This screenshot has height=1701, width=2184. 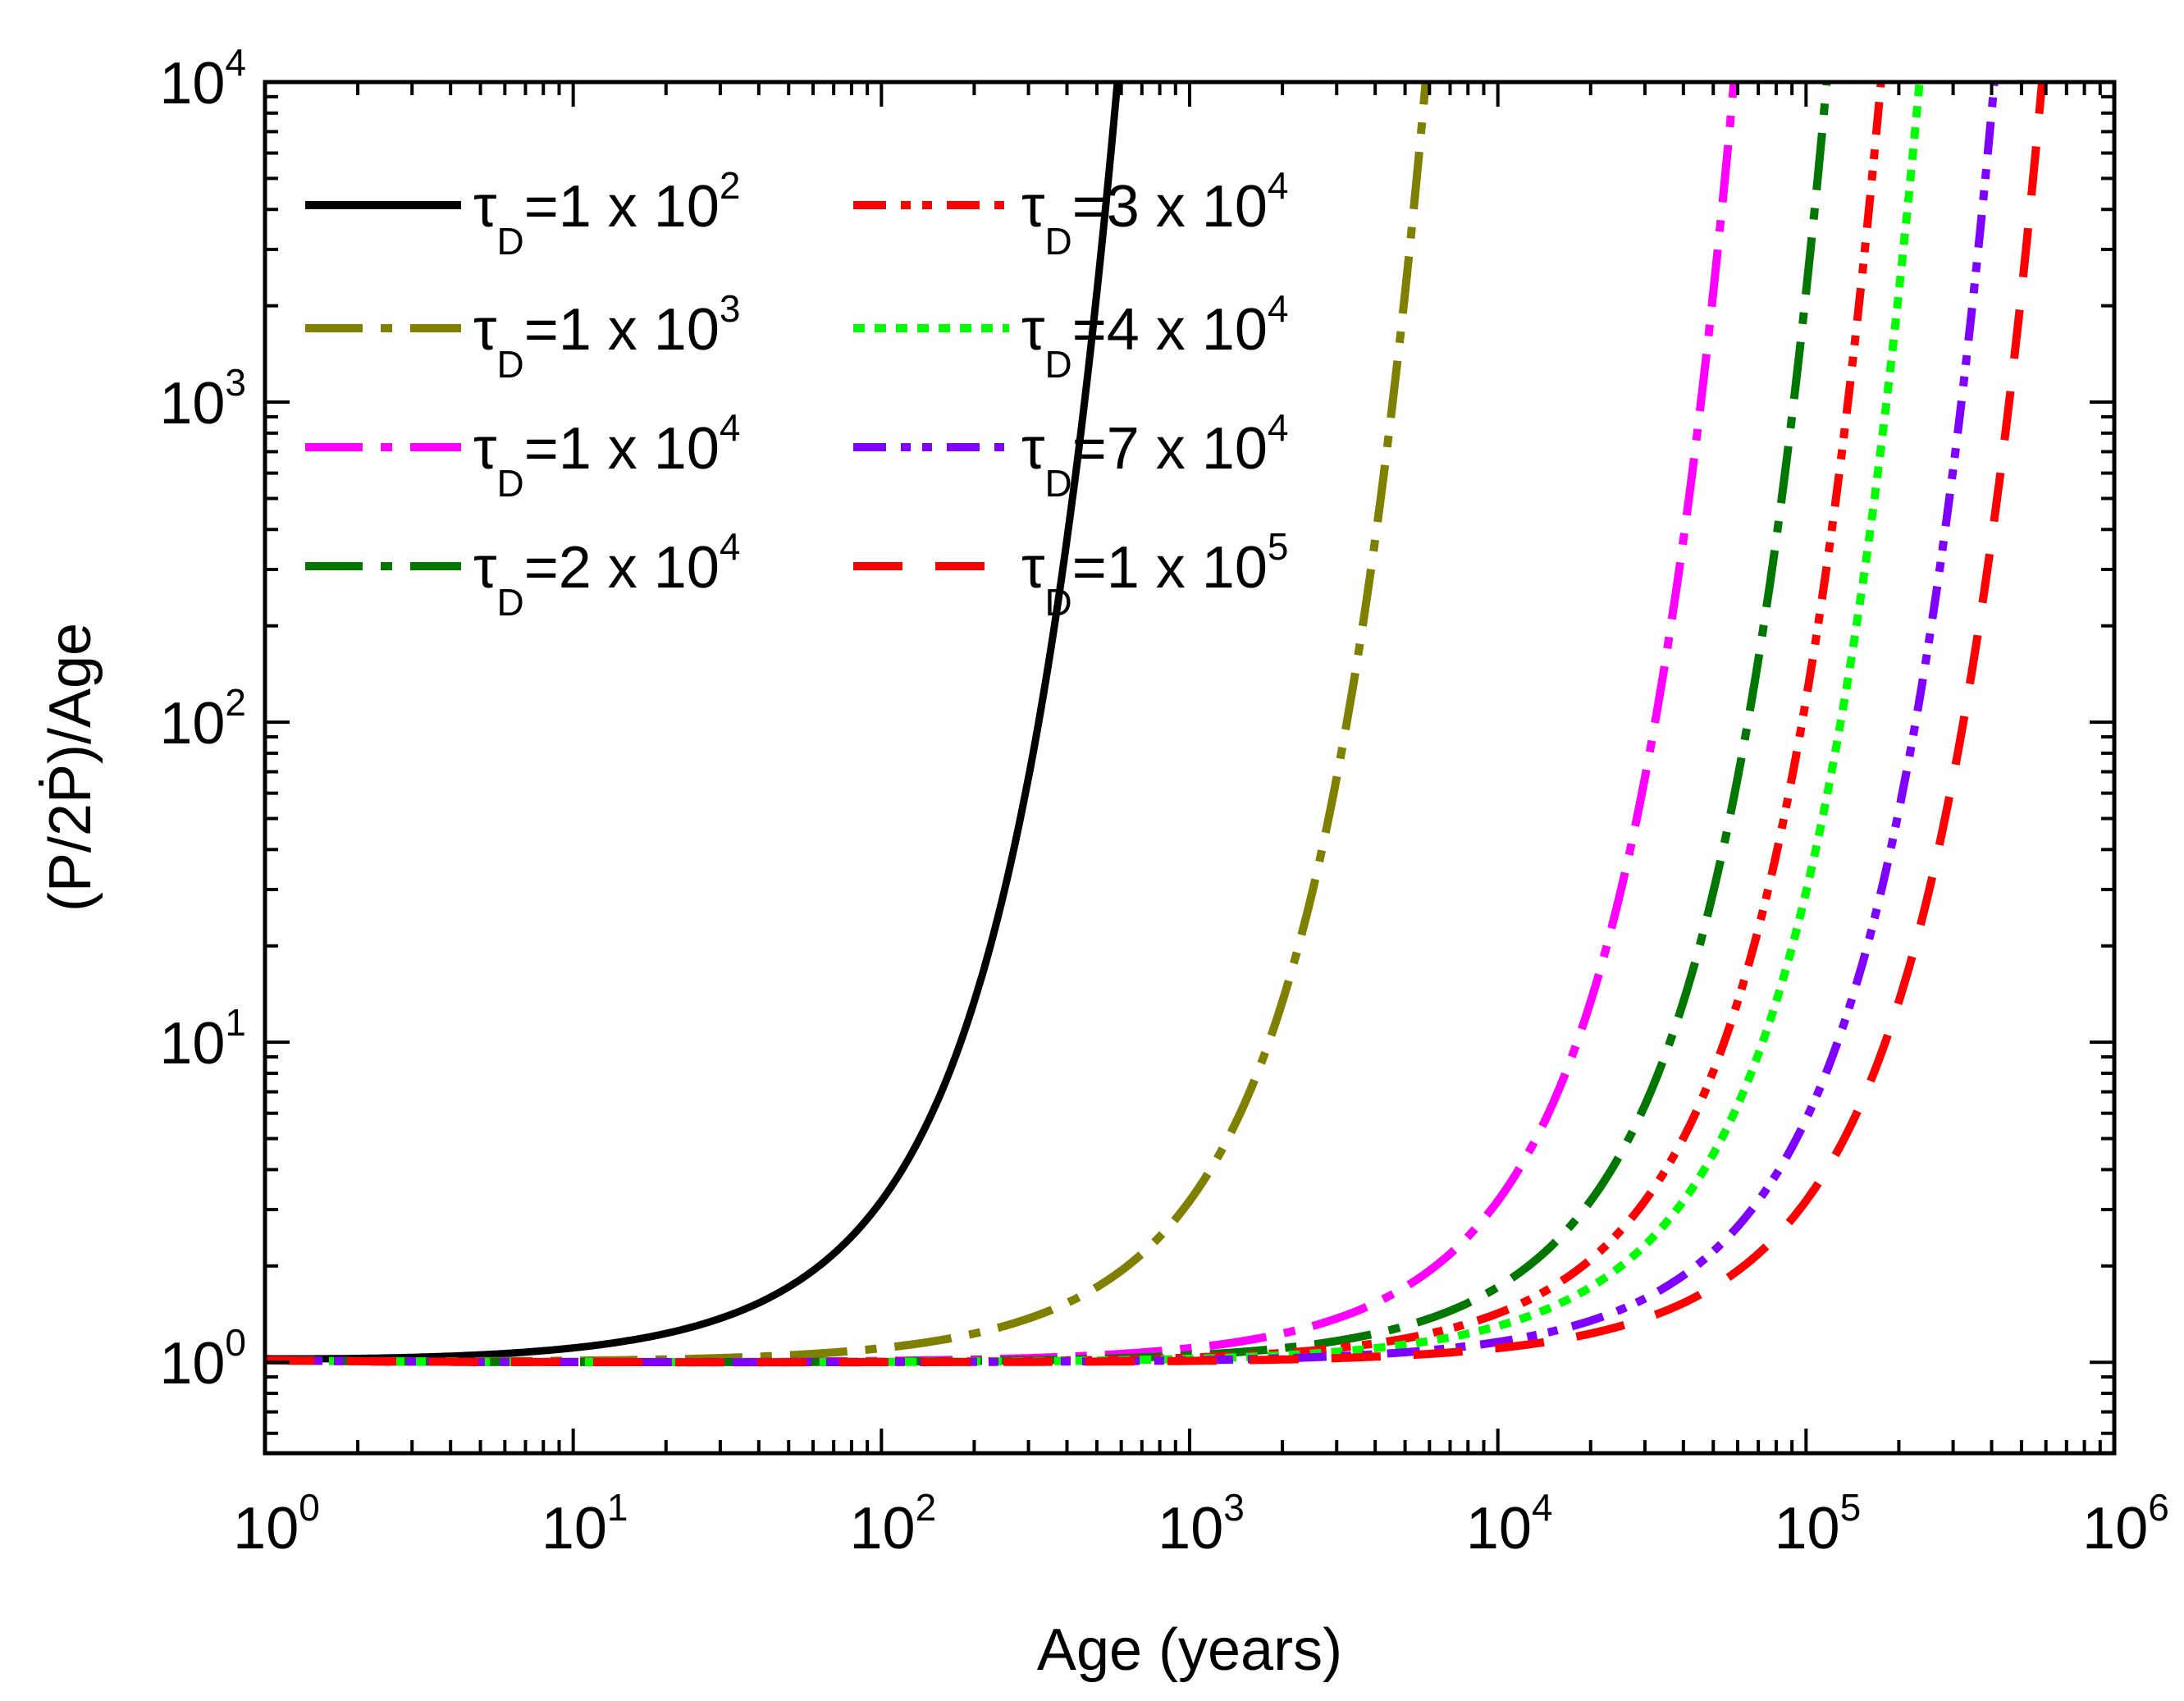 I want to click on x-tick-label-0: 10⁰, so click(x=277, y=1524).